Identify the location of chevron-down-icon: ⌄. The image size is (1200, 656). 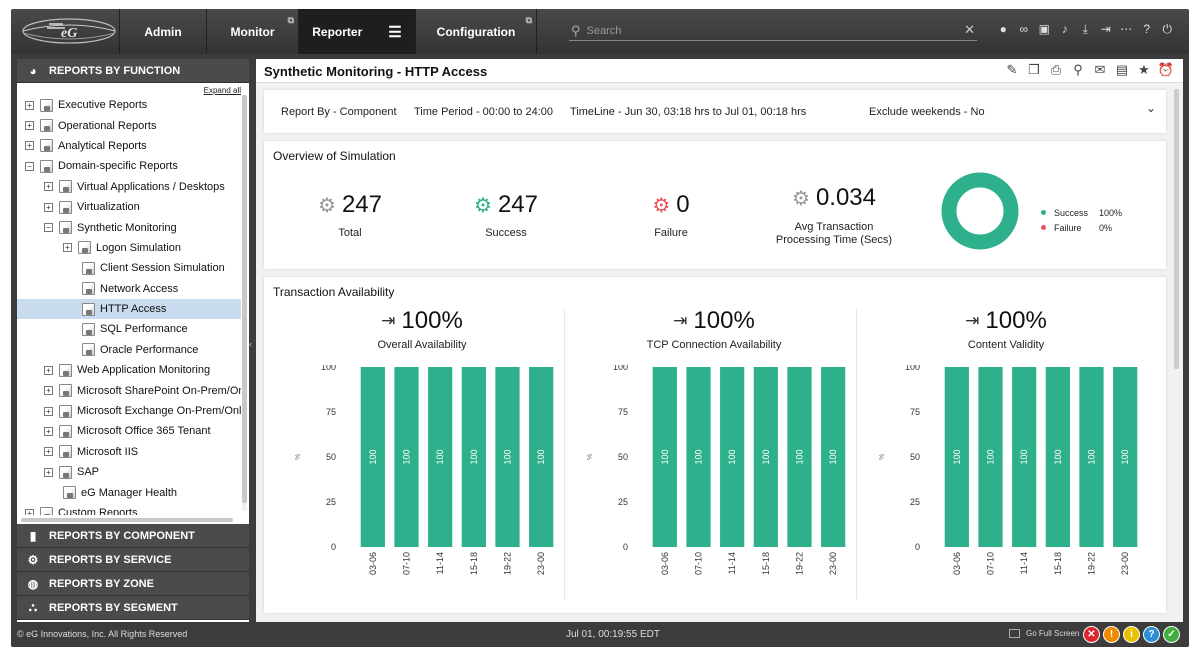
(1150, 108).